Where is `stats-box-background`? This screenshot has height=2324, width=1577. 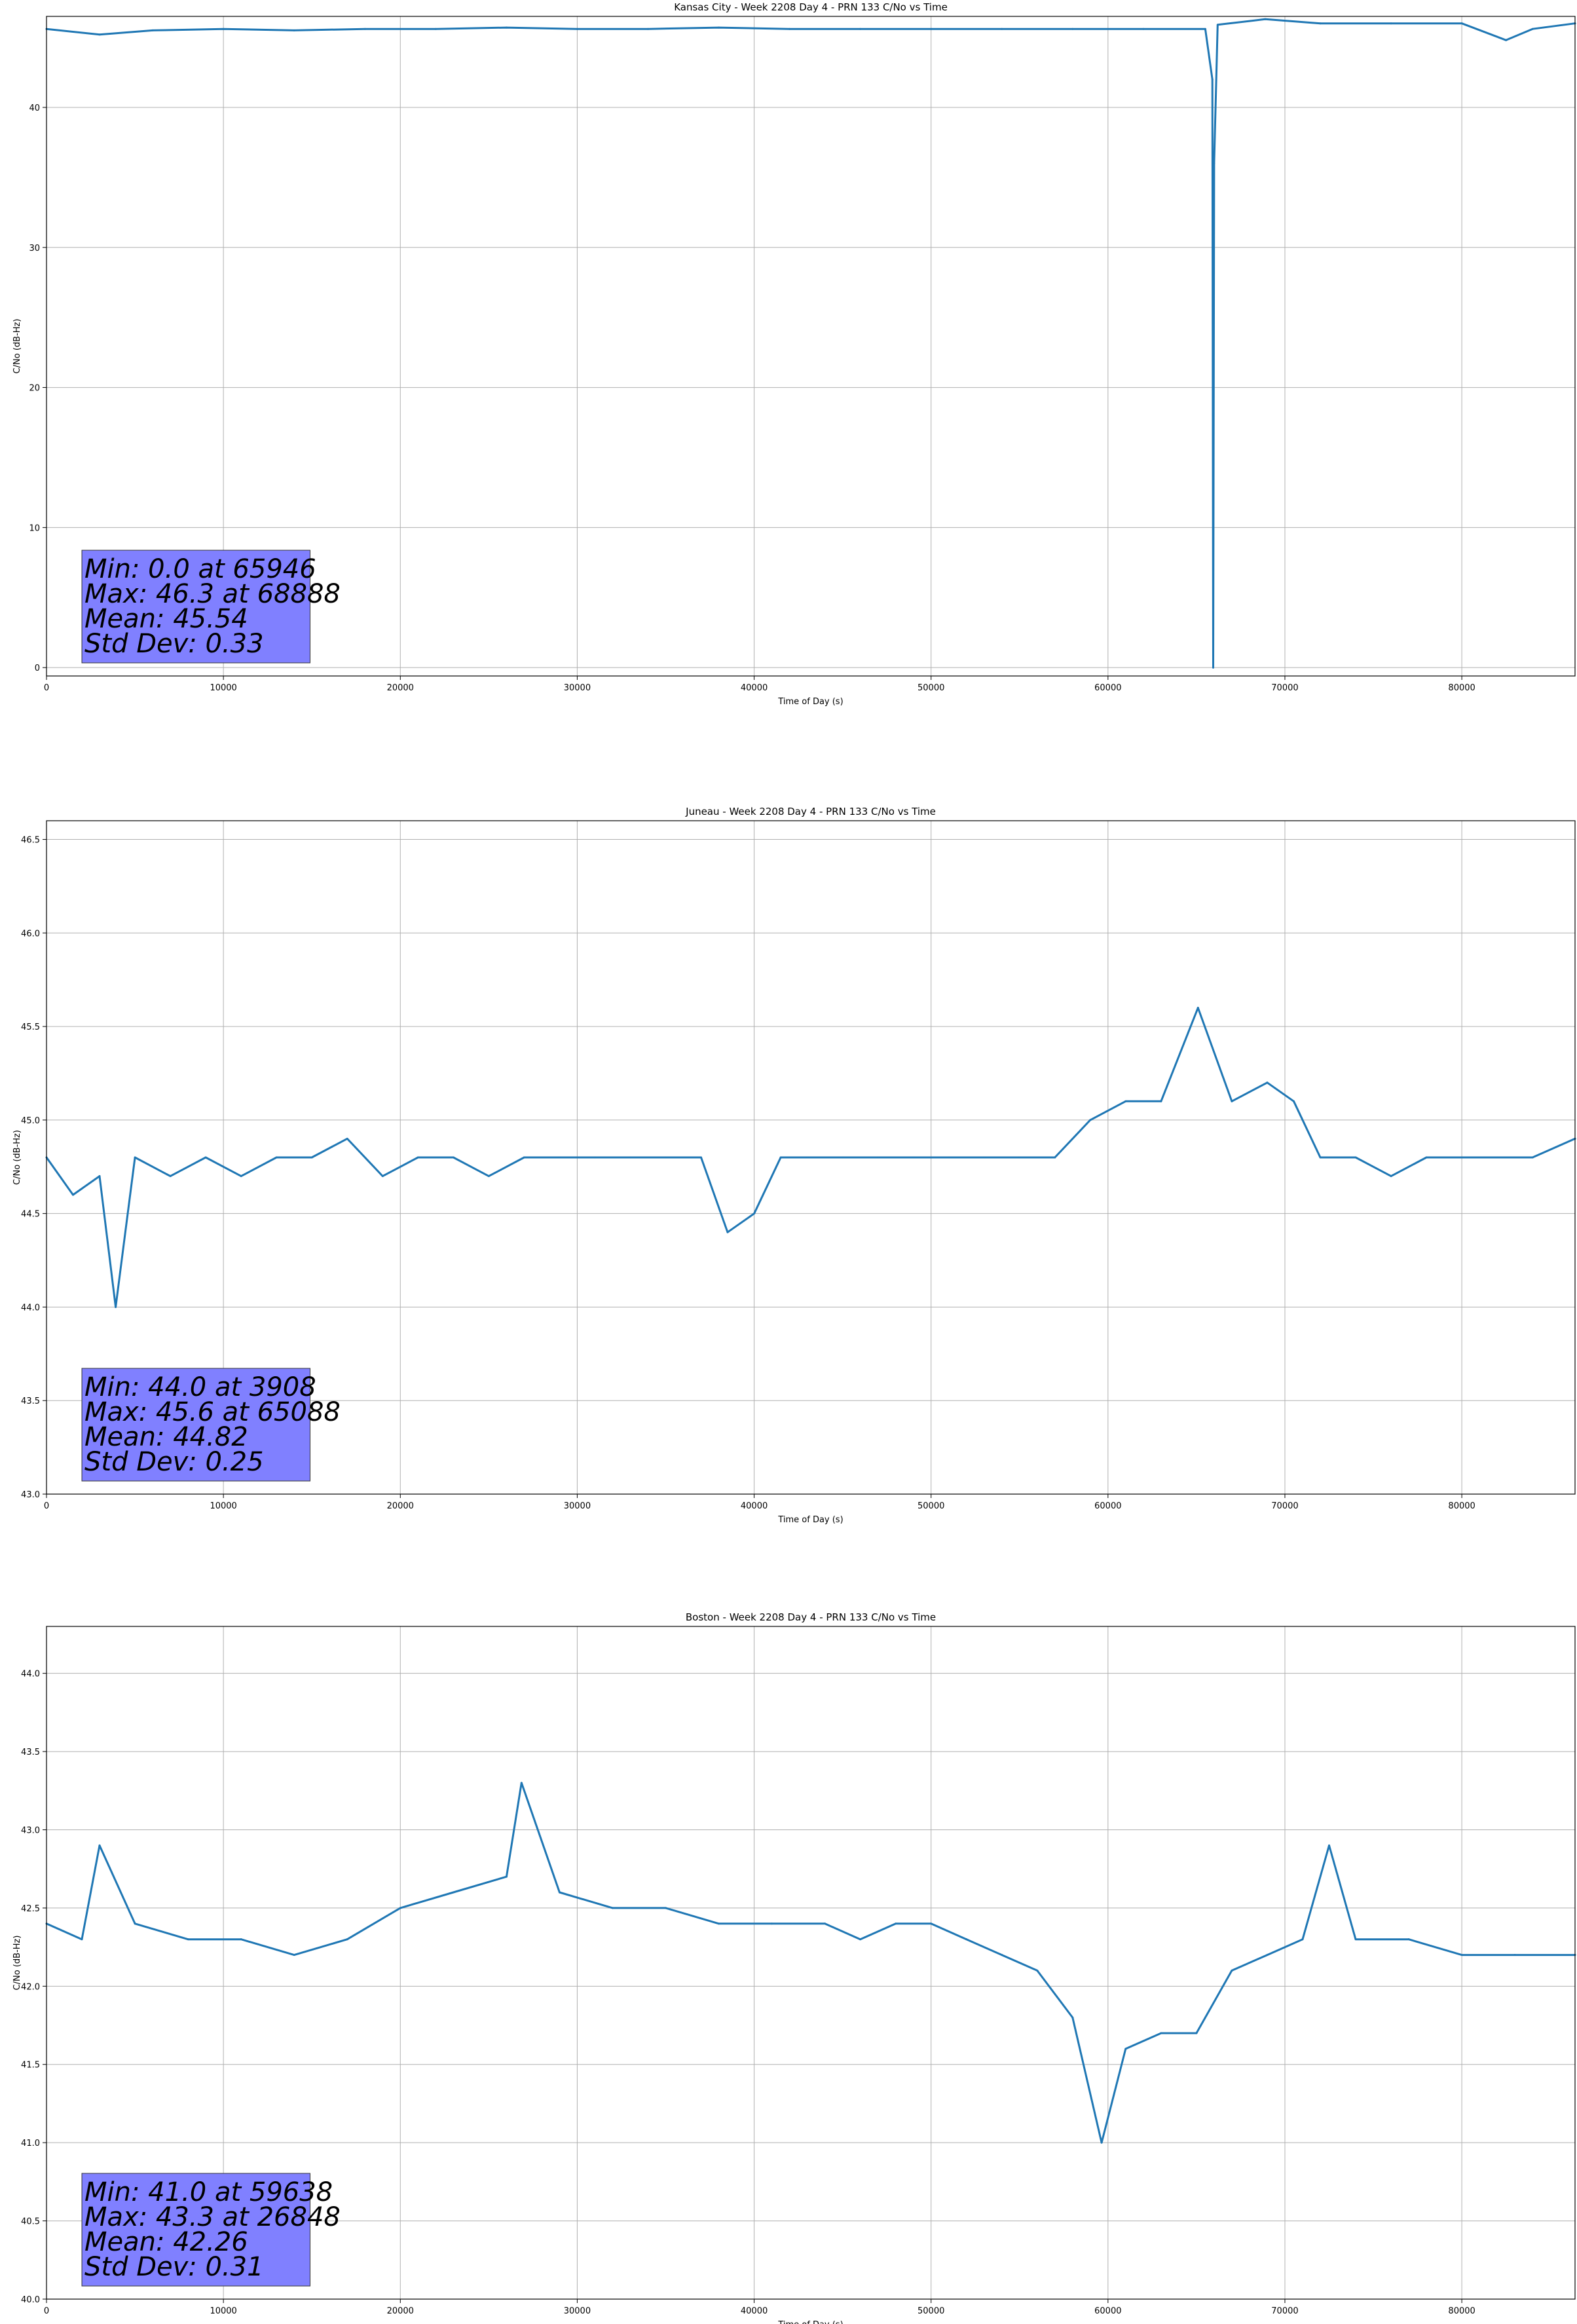 stats-box-background is located at coordinates (196, 1425).